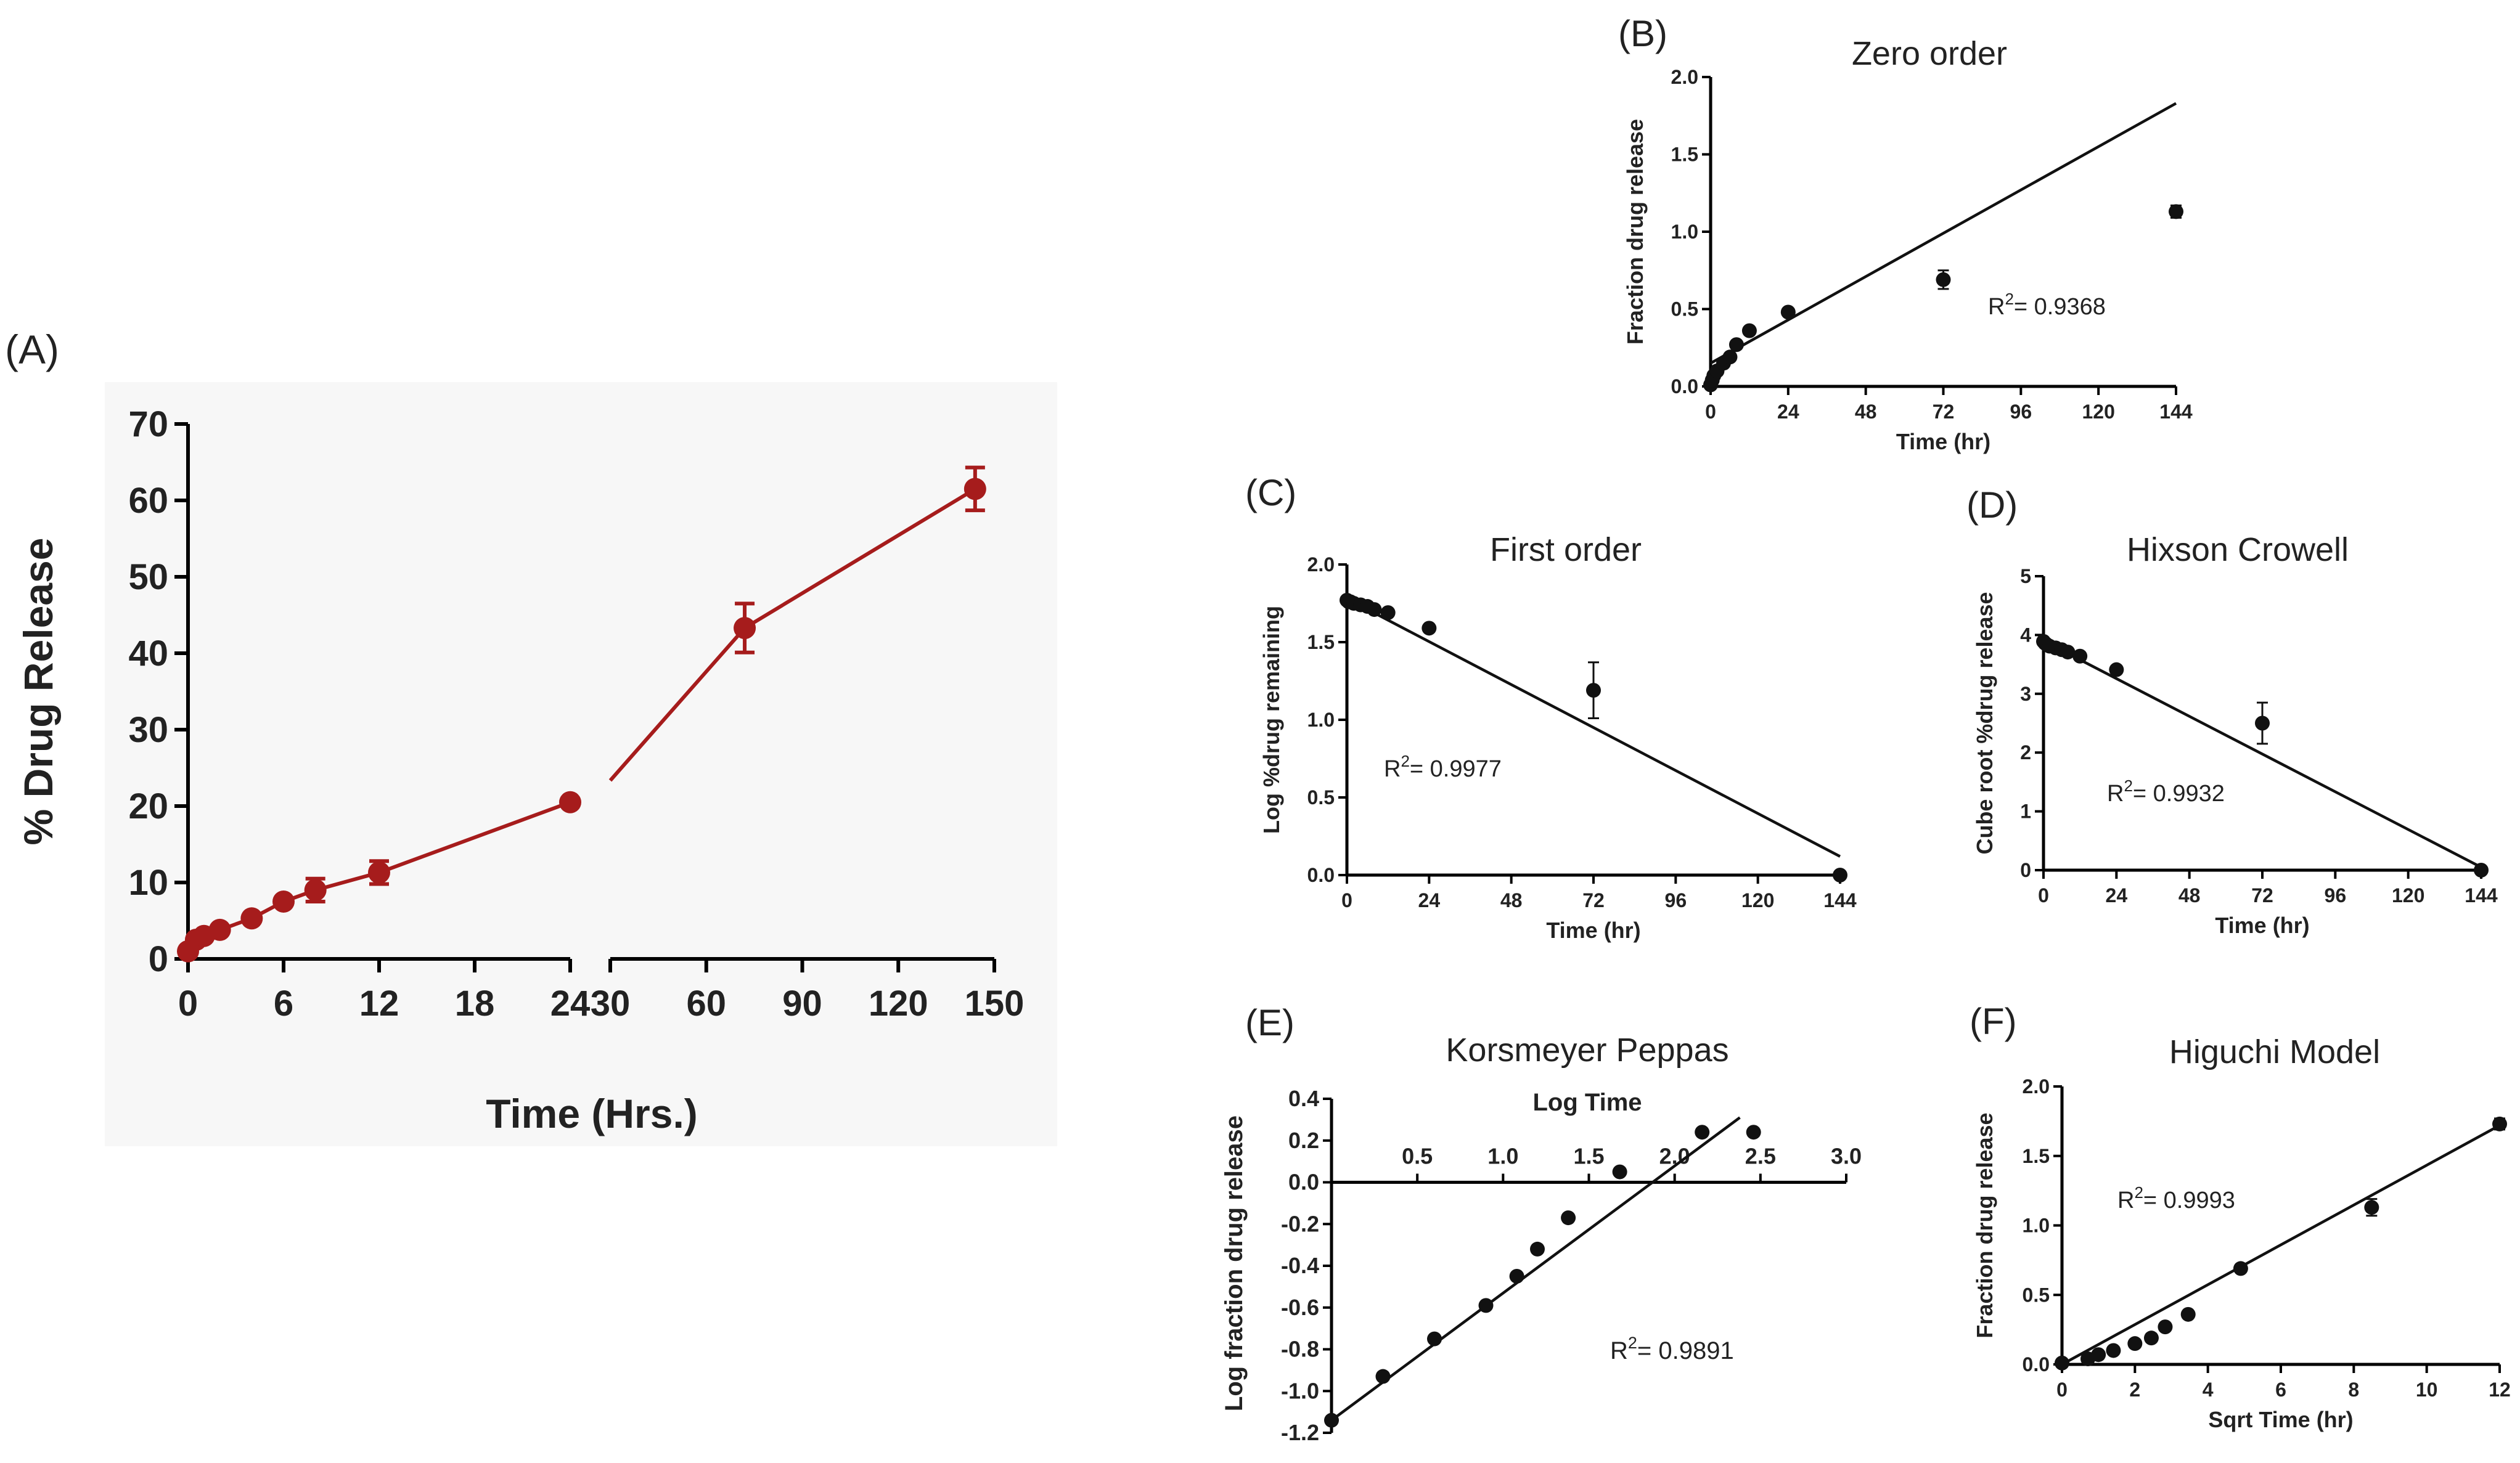  I want to click on y-axis-label: Fraction drug release, so click(1635, 231).